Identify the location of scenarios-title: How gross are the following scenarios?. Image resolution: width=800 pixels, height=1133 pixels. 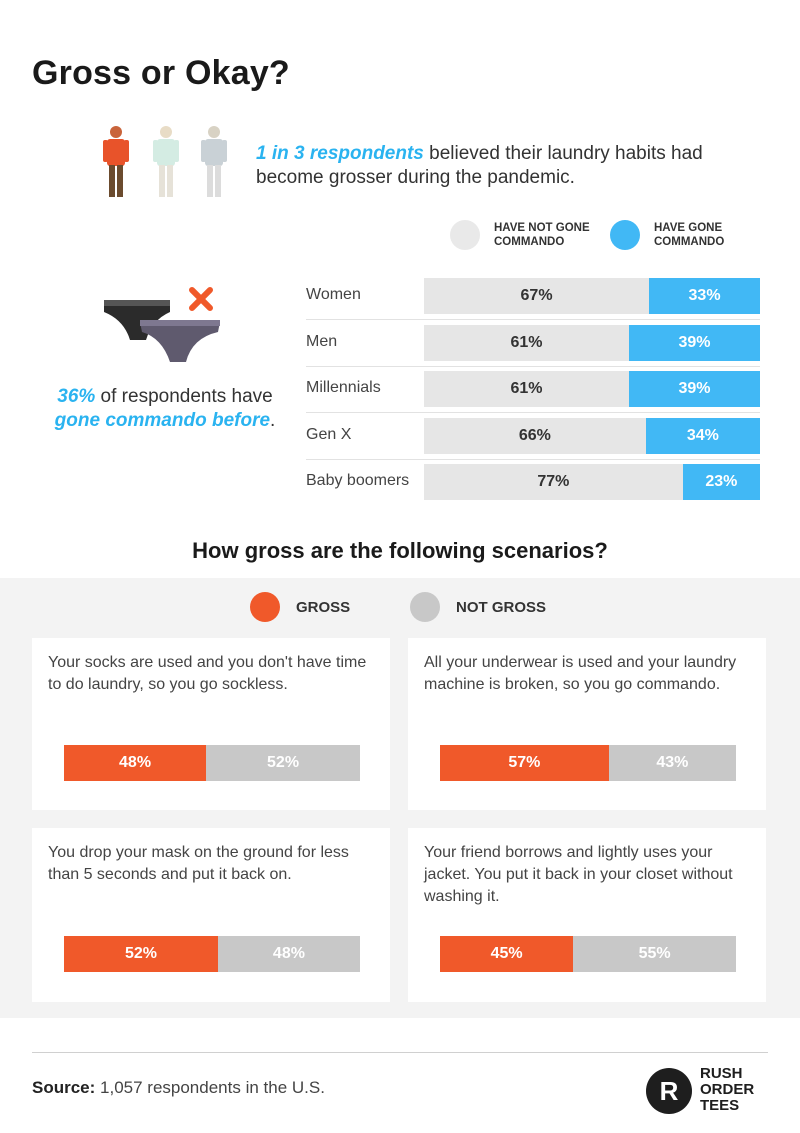
(400, 550).